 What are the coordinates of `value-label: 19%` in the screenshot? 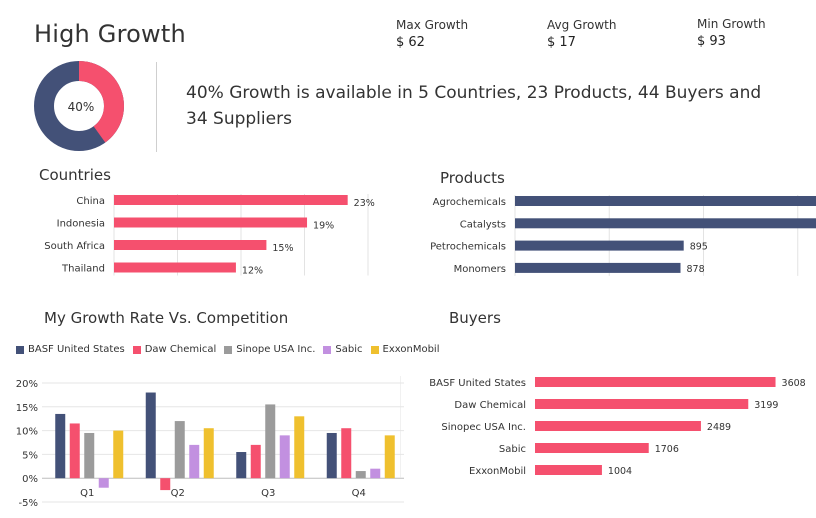 It's located at (323, 226).